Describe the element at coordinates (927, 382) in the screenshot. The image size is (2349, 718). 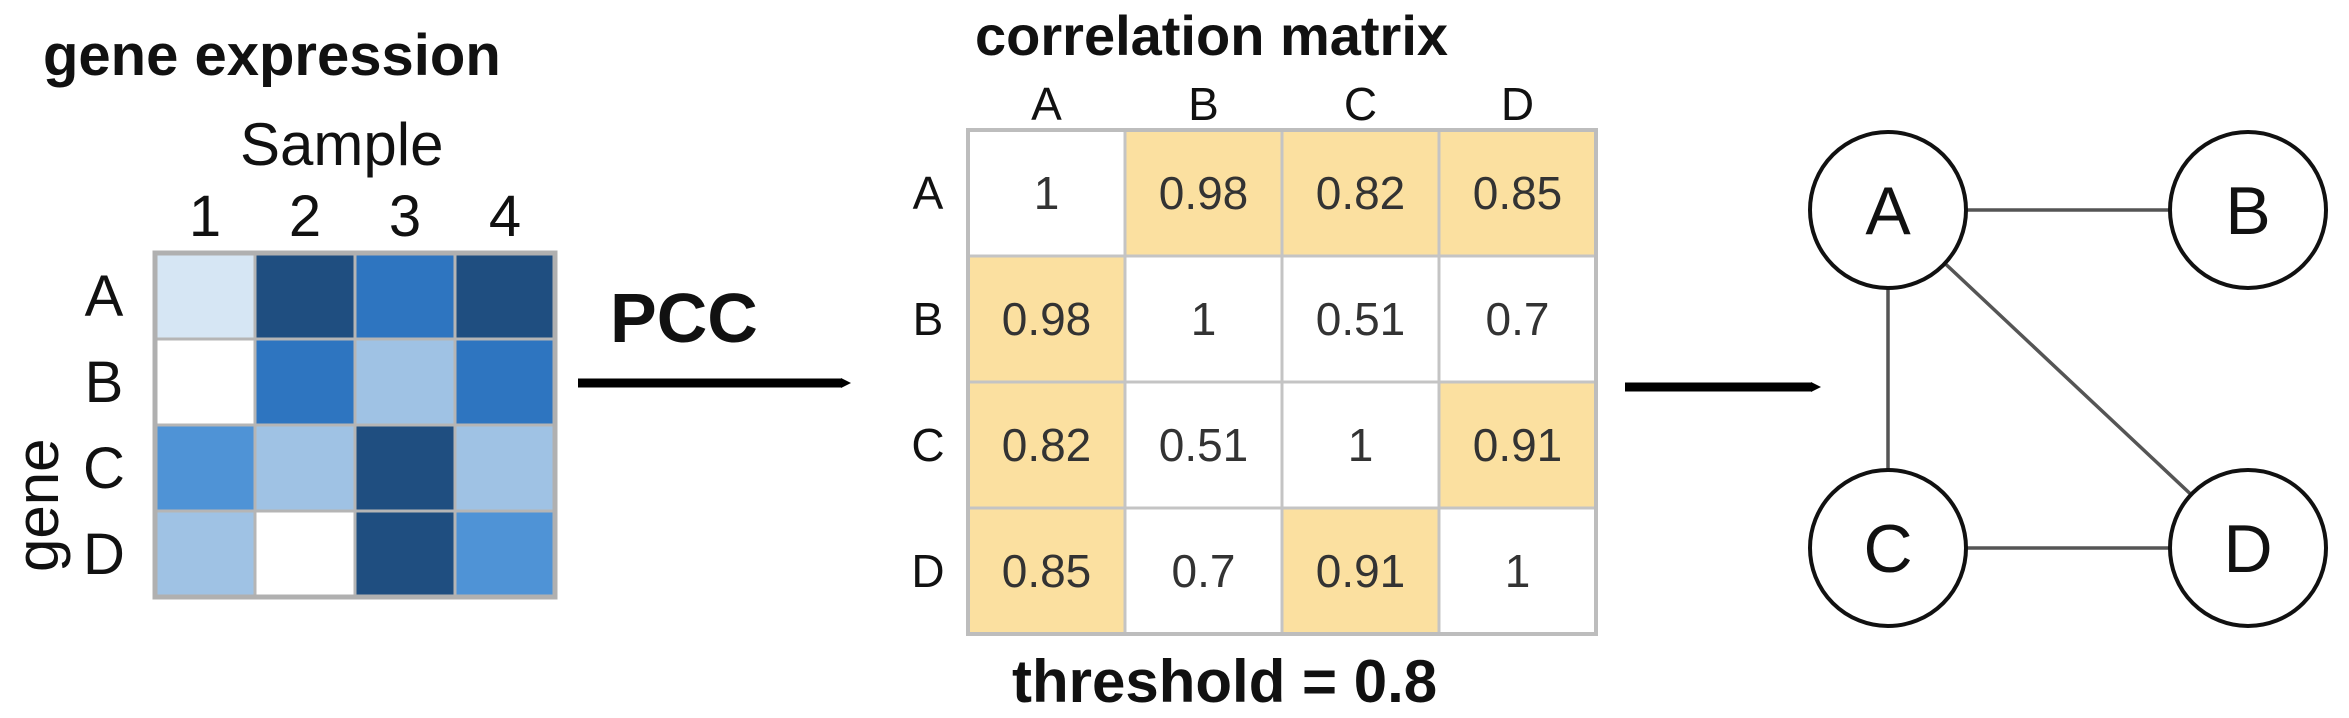
I see `matrix-row-labels: A B C D` at that location.